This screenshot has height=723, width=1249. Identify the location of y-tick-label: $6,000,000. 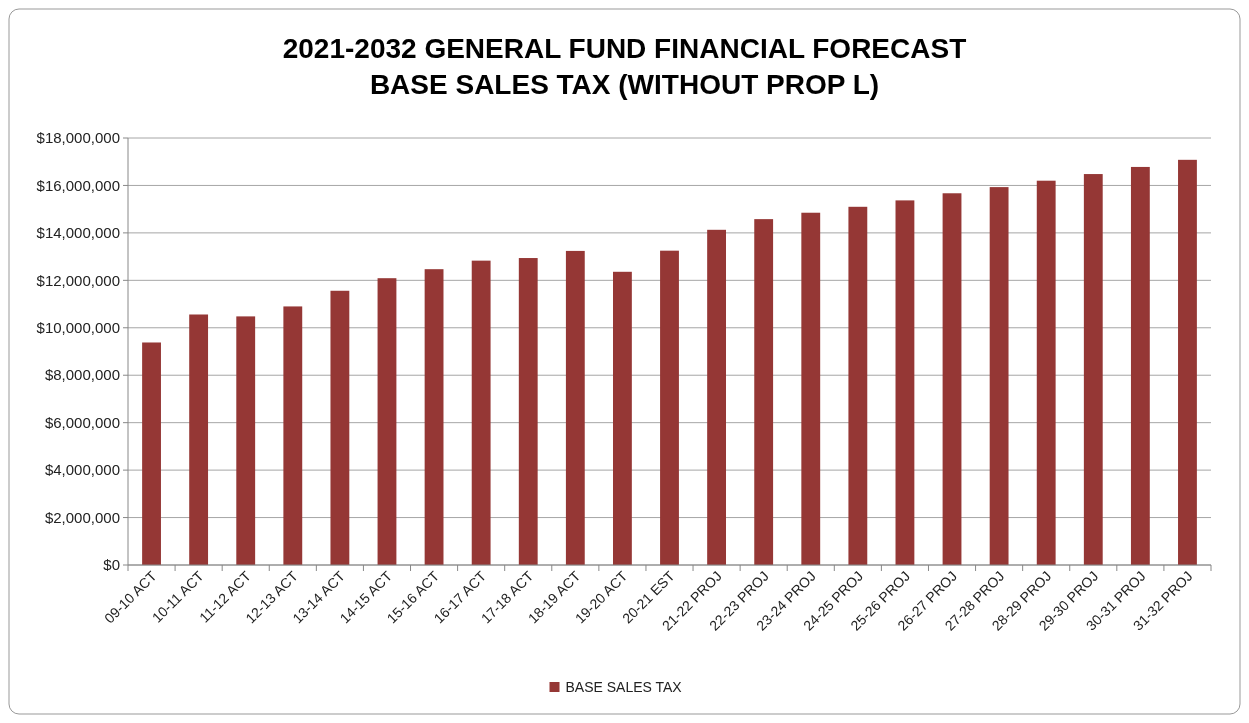
(82, 422).